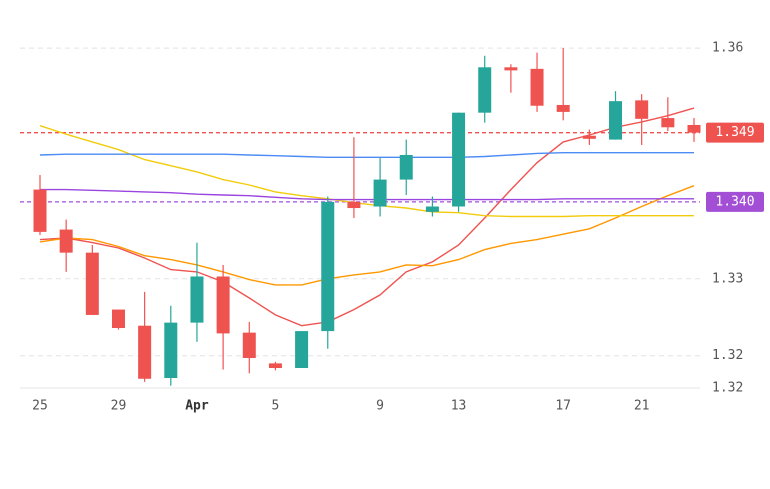 This screenshot has height=489, width=770. I want to click on x-tick-label: 13, so click(459, 406).